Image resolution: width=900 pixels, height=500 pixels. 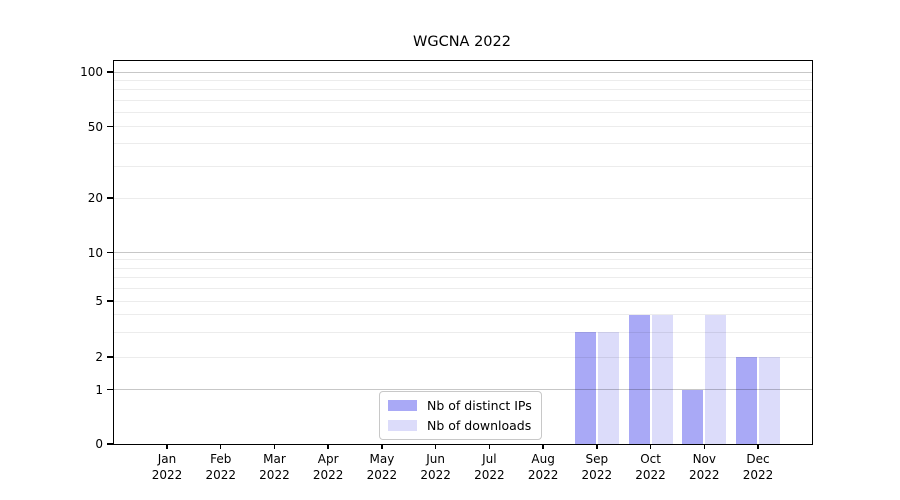 I want to click on x-tick-mark-mar, so click(x=274, y=446).